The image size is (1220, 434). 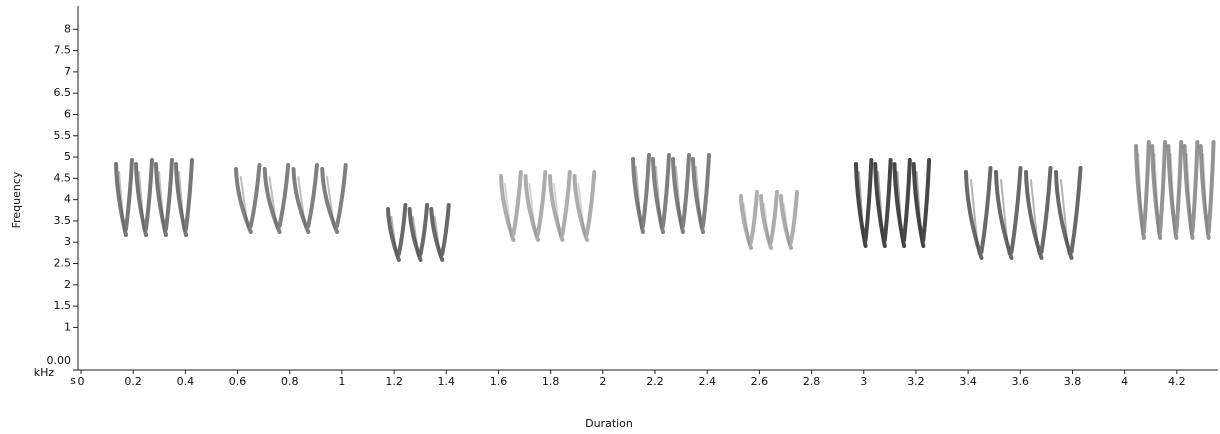 What do you see at coordinates (290, 381) in the screenshot?
I see `x-tick-label: 0.8` at bounding box center [290, 381].